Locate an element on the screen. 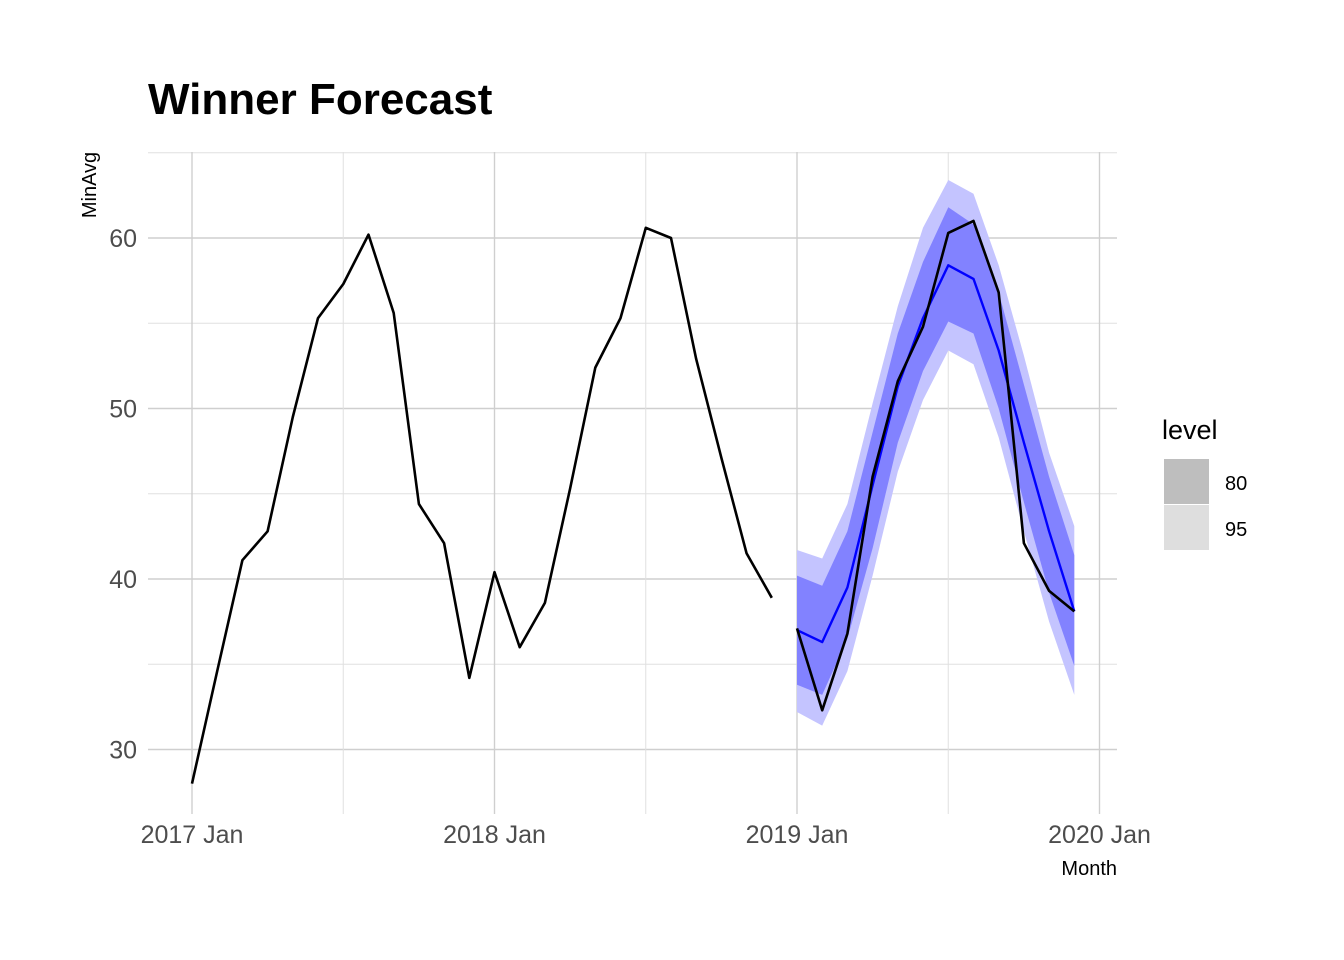 The height and width of the screenshot is (960, 1344). x-tick-label: 2020 Jan is located at coordinates (1099, 835).